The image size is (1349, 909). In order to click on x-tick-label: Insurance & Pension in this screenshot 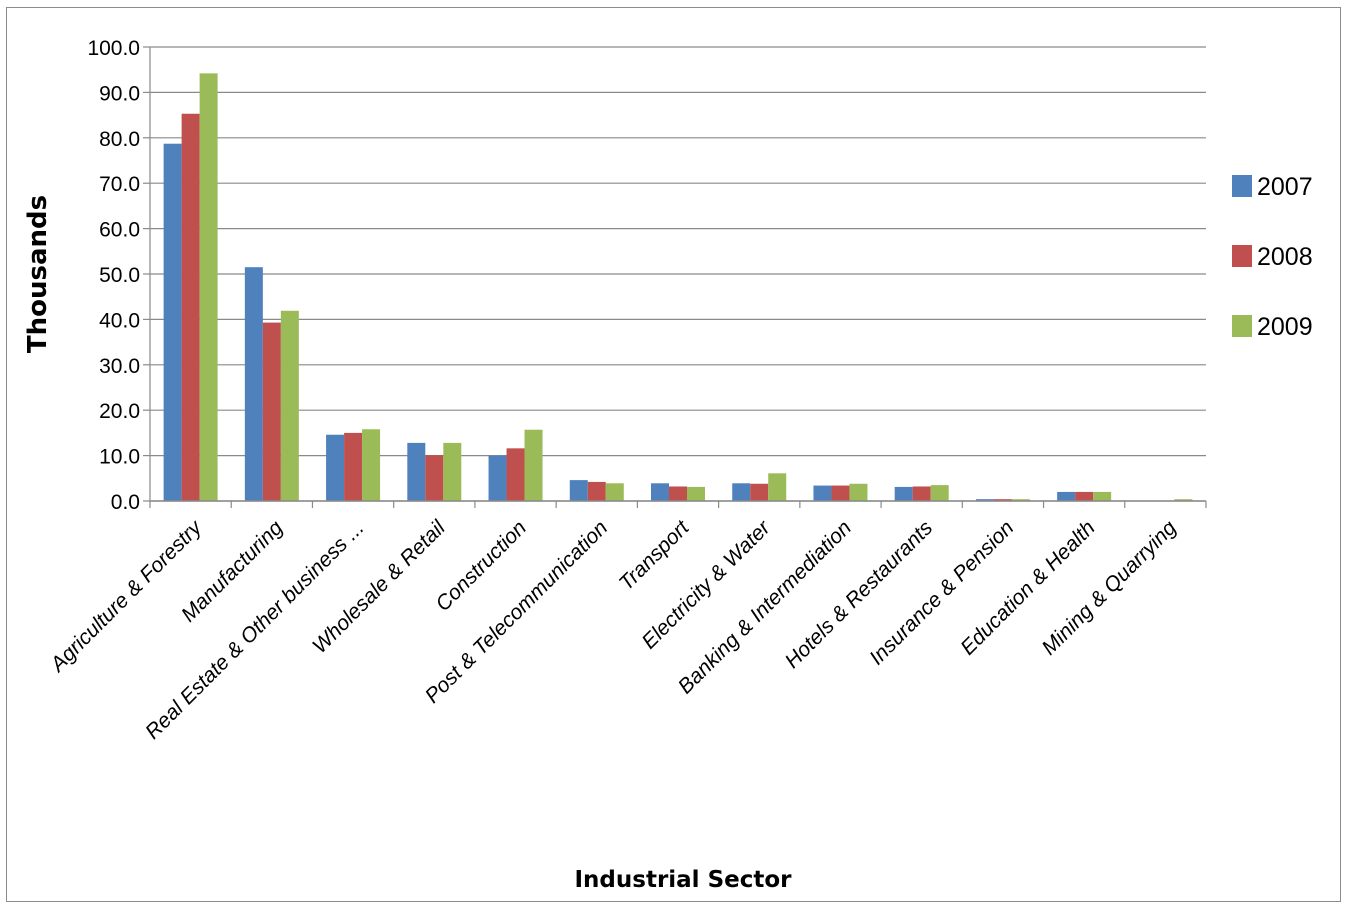, I will do `click(941, 592)`.